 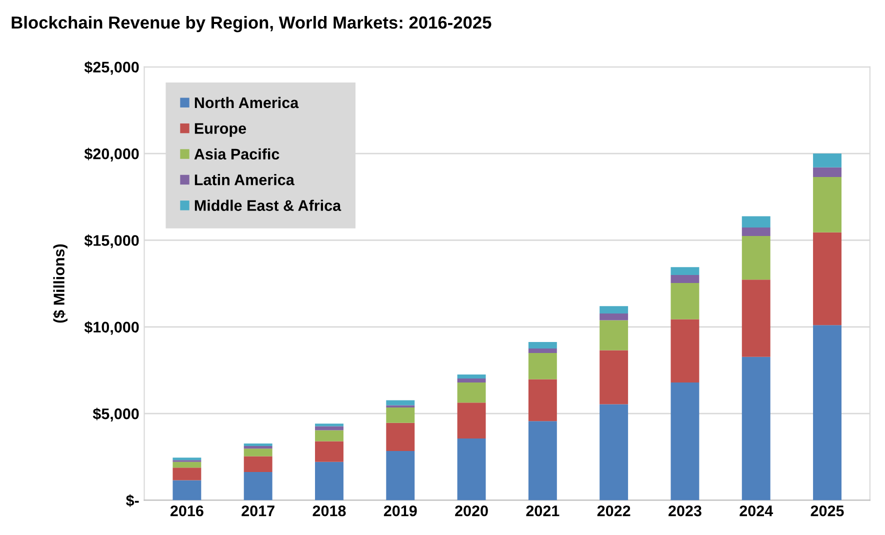 I want to click on x-tick-label: 2018, so click(x=329, y=510).